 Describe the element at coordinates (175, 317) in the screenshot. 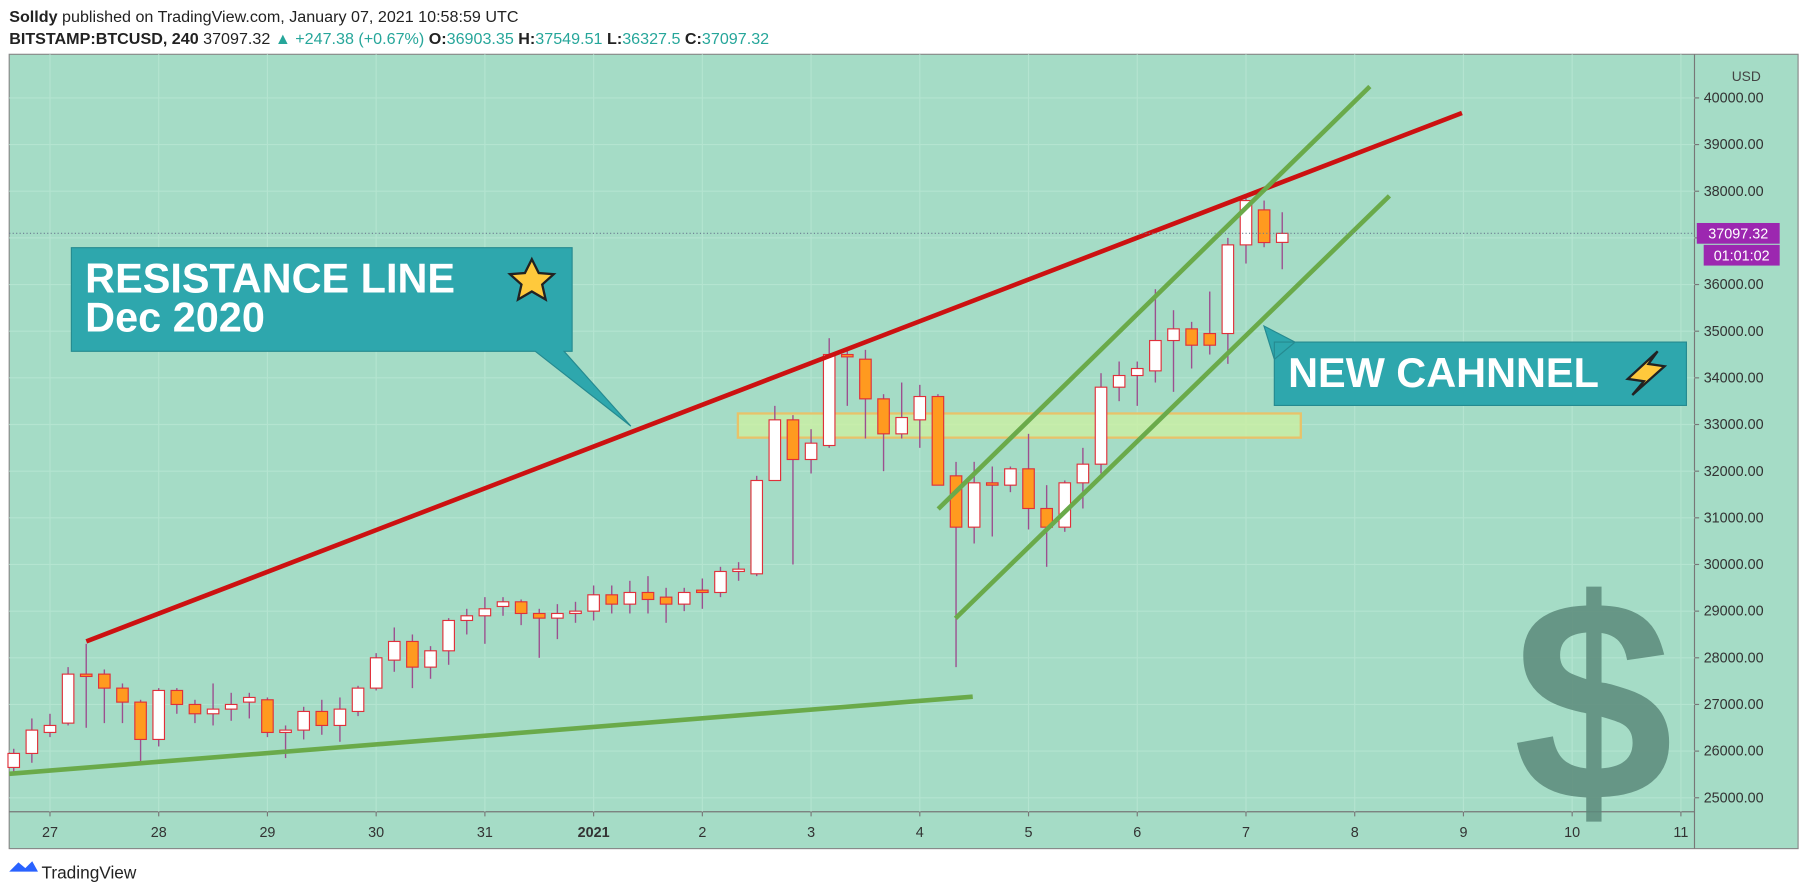

I see `callout-text: Dec 2020` at that location.